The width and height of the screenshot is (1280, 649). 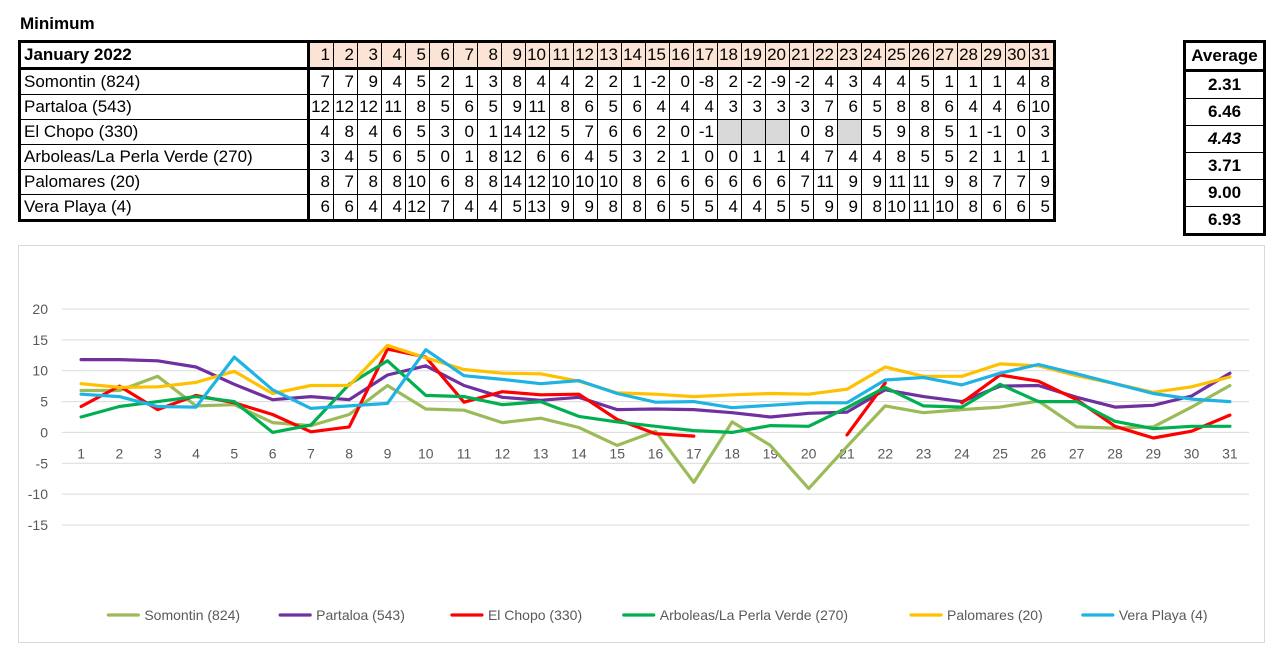 What do you see at coordinates (234, 453) in the screenshot?
I see `x-tick-label: 5` at bounding box center [234, 453].